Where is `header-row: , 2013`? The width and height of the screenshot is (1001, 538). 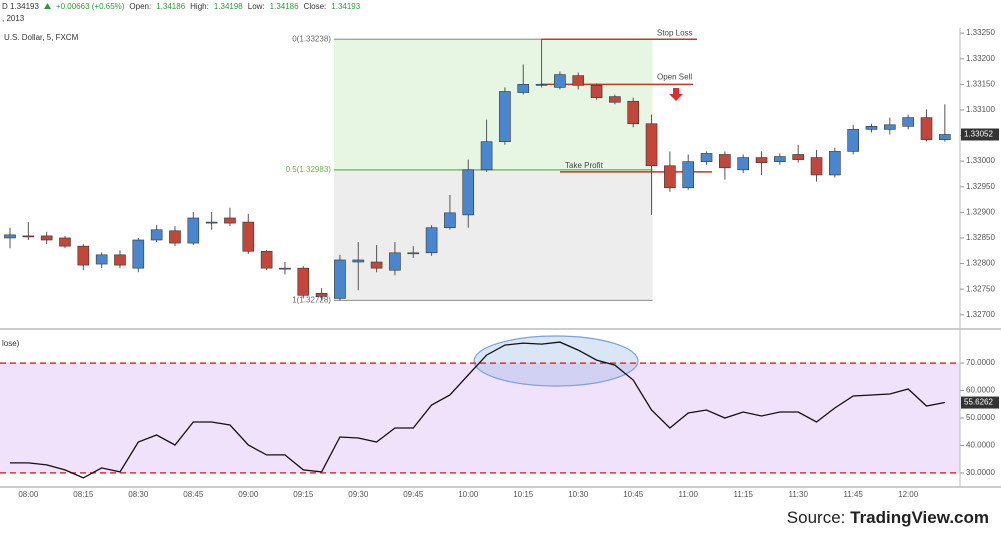 header-row: , 2013 is located at coordinates (500, 18).